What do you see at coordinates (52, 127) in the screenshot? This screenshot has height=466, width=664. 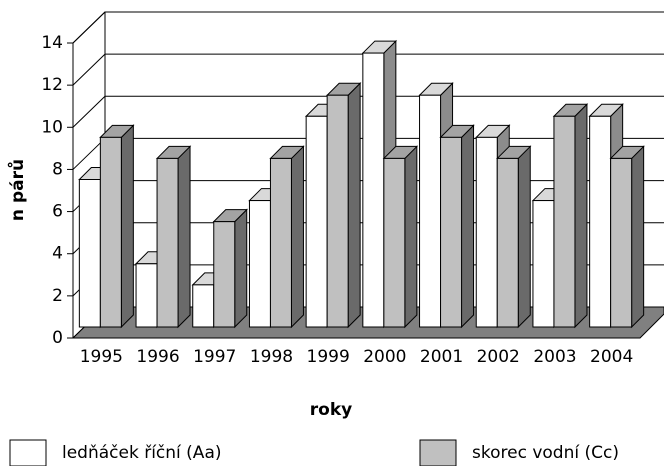 I see `y-tick-label: 10` at bounding box center [52, 127].